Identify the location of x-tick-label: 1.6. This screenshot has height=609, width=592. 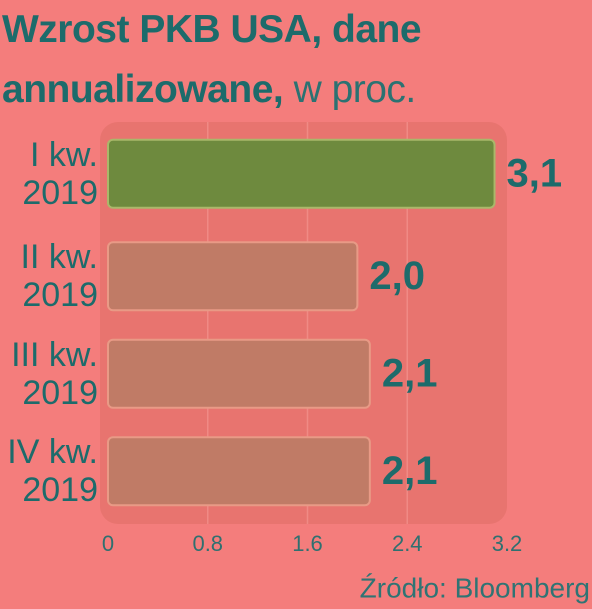
(307, 543).